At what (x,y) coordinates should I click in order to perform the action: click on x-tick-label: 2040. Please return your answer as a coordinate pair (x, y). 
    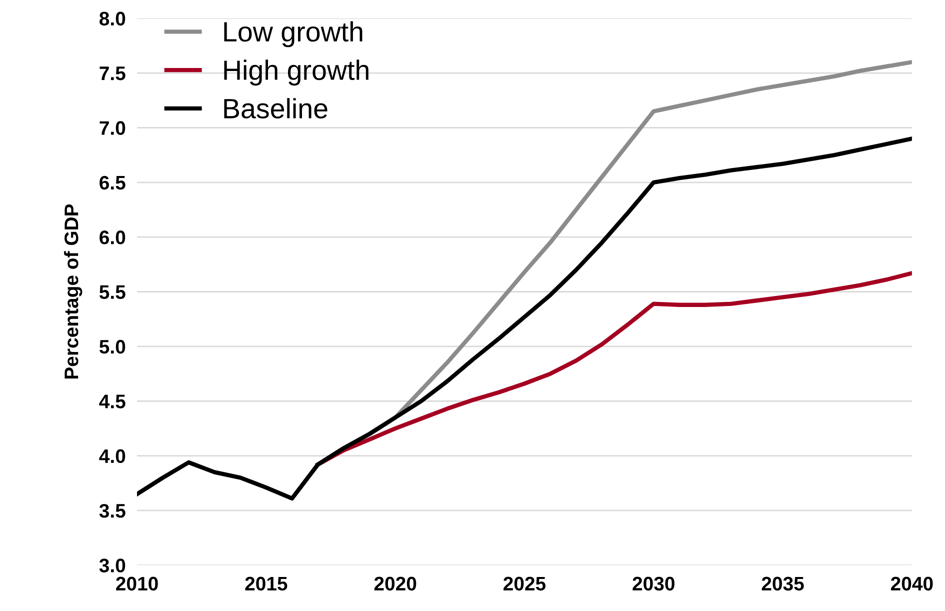
    Looking at the image, I should click on (911, 583).